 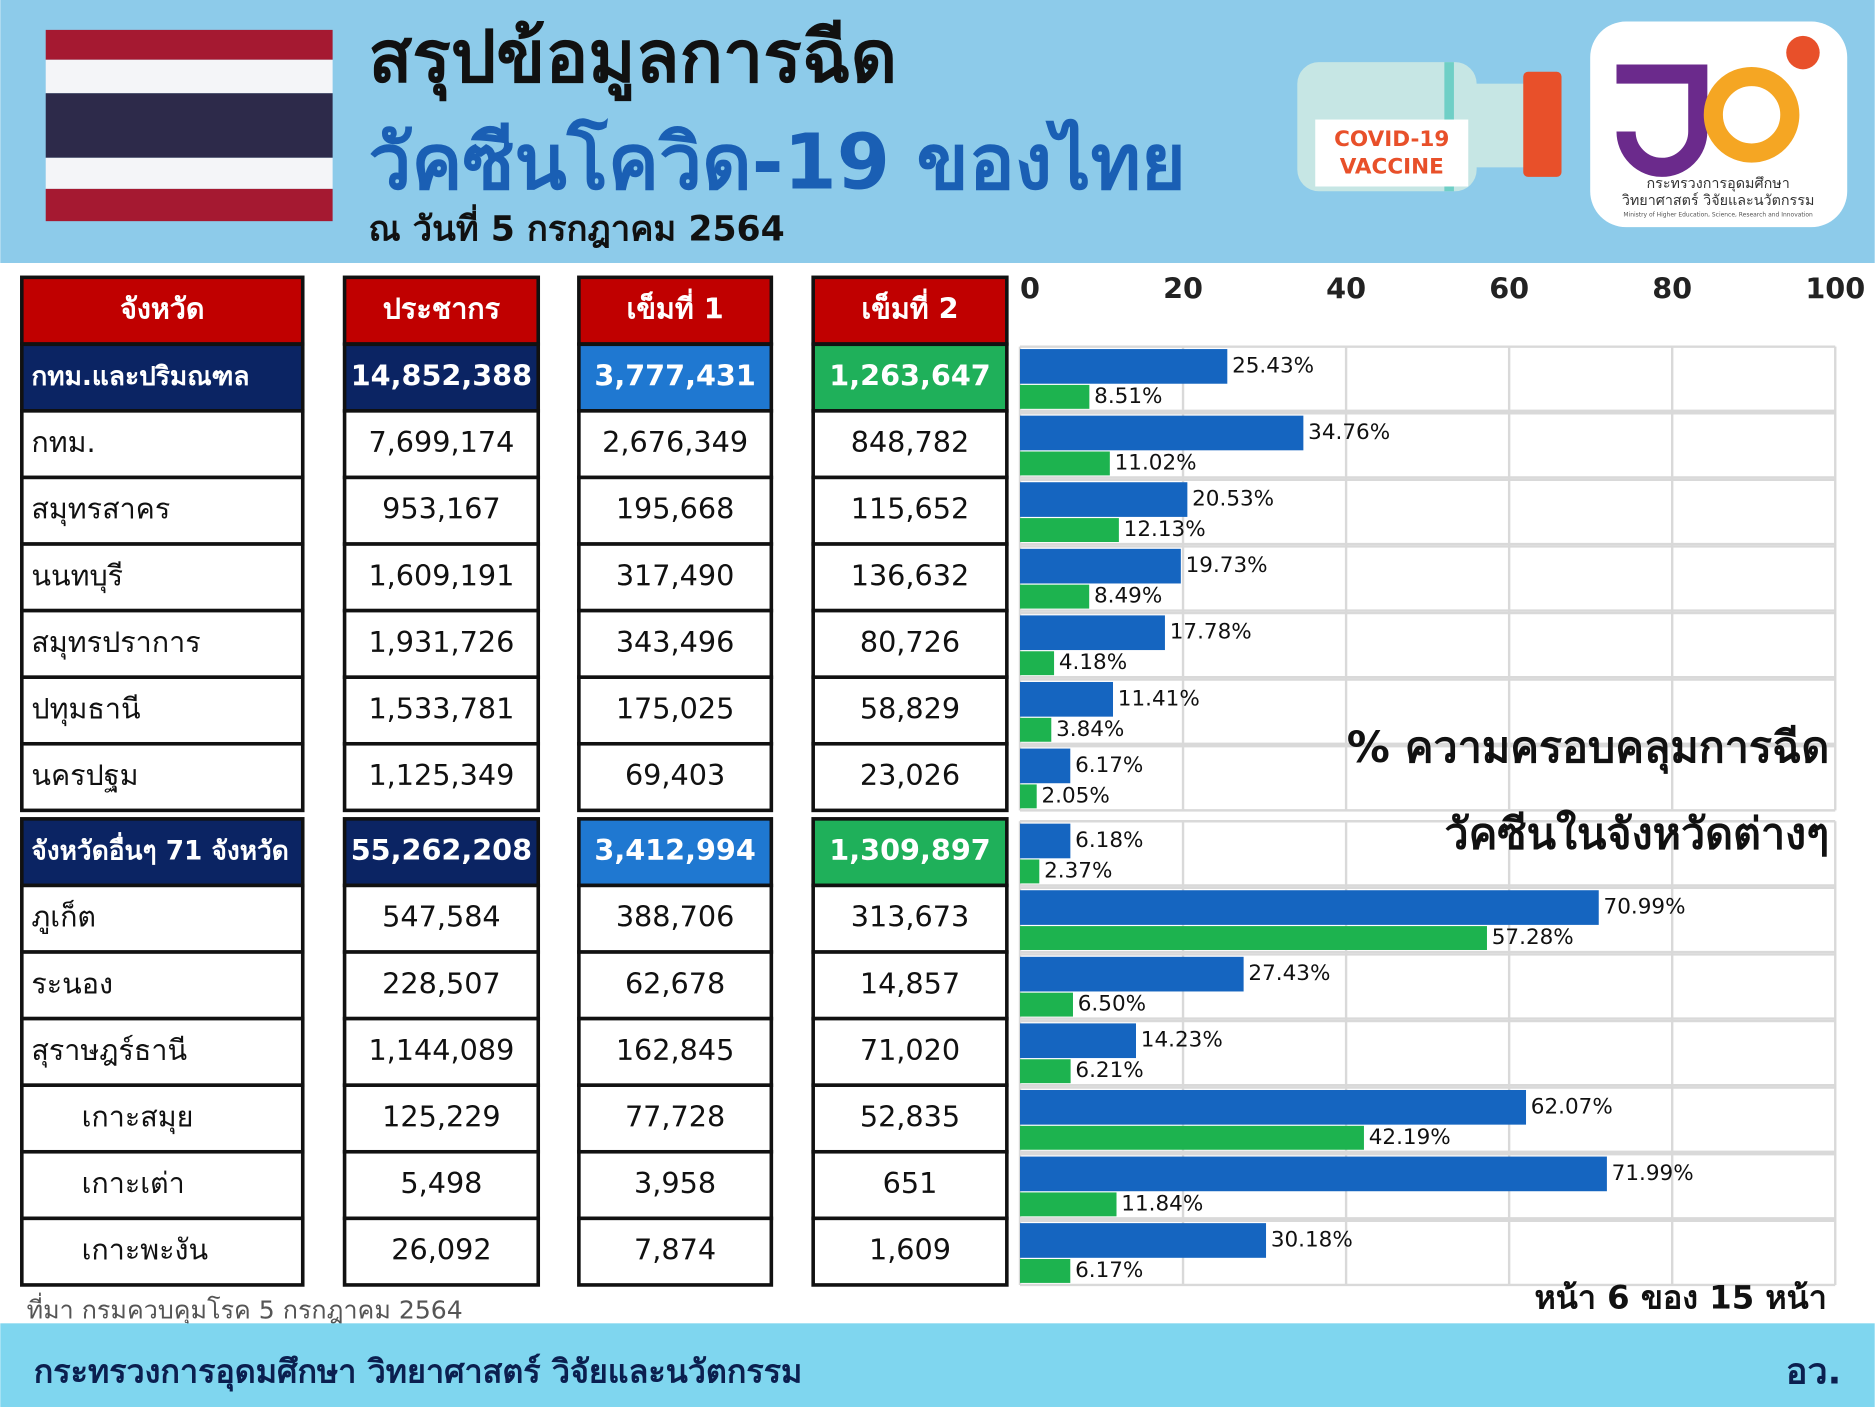 What do you see at coordinates (1497, 125) in the screenshot?
I see `bottle-neck` at bounding box center [1497, 125].